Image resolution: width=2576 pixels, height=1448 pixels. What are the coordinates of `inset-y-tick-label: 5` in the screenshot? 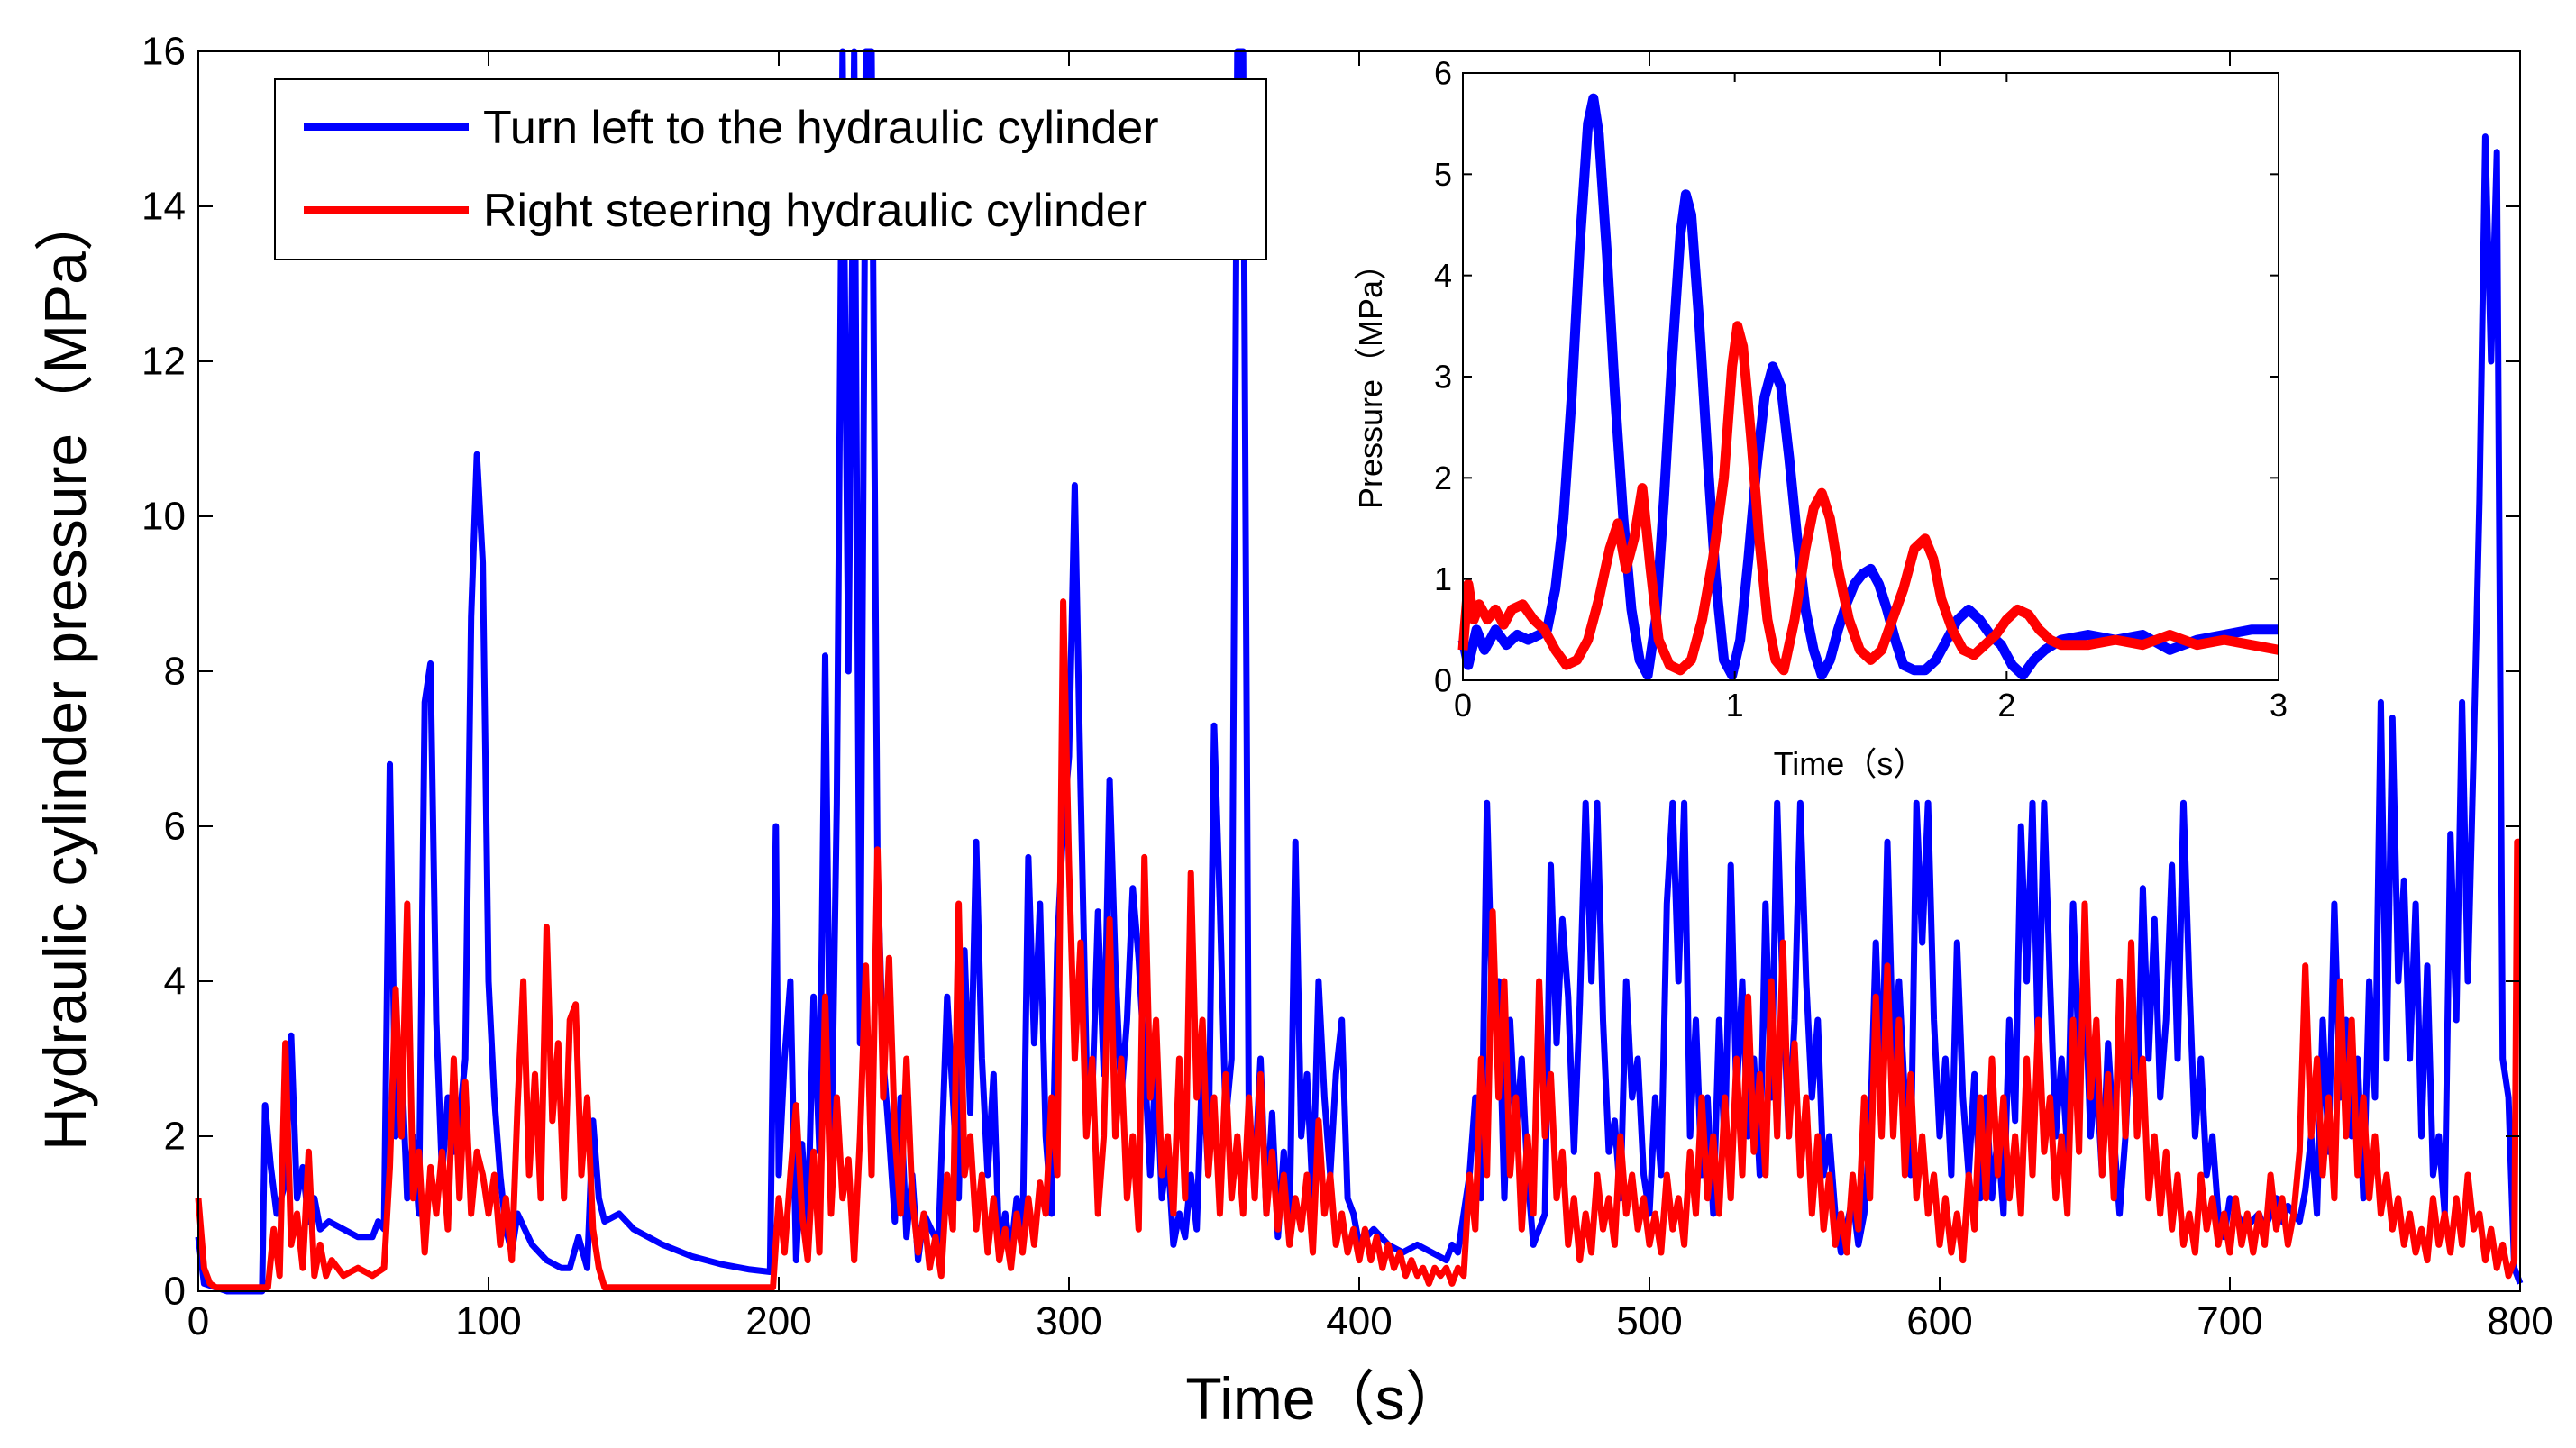 It's located at (1443, 174).